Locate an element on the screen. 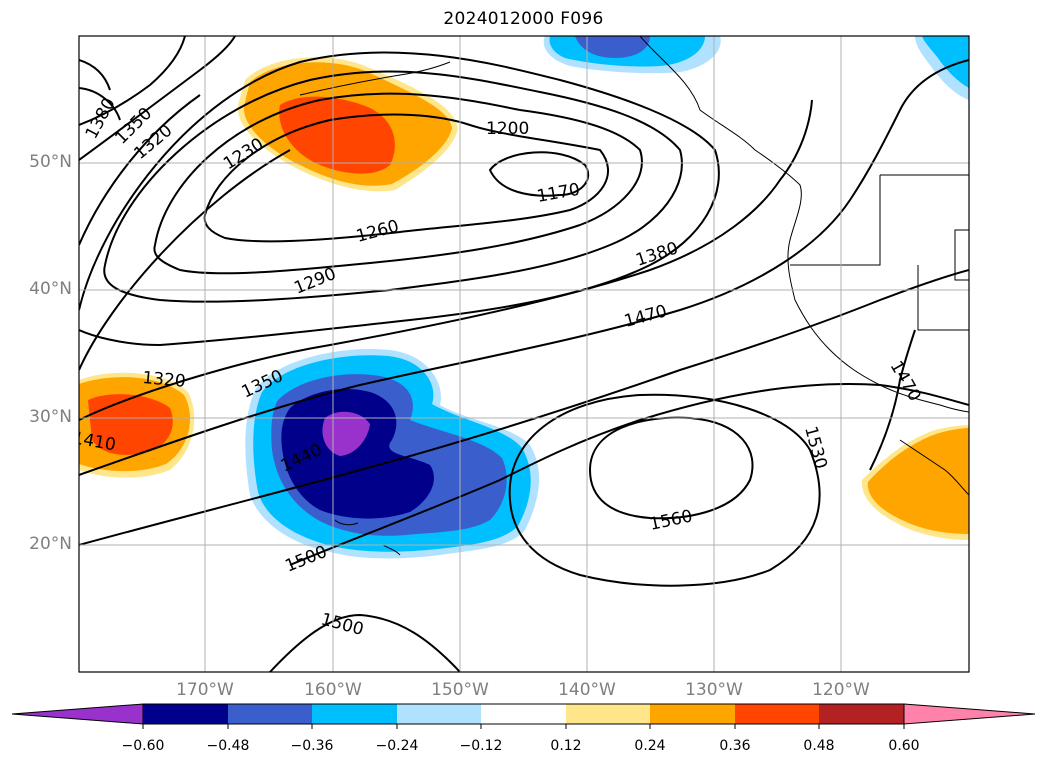 The width and height of the screenshot is (1047, 765). colorbar-tick-label: −0.48 is located at coordinates (228, 746).